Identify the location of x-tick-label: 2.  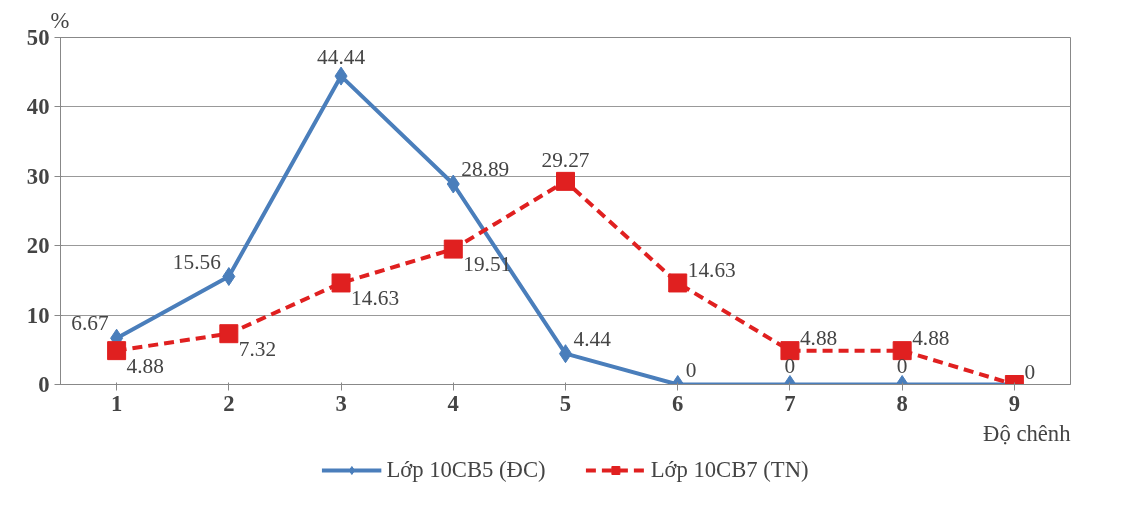
(229, 403).